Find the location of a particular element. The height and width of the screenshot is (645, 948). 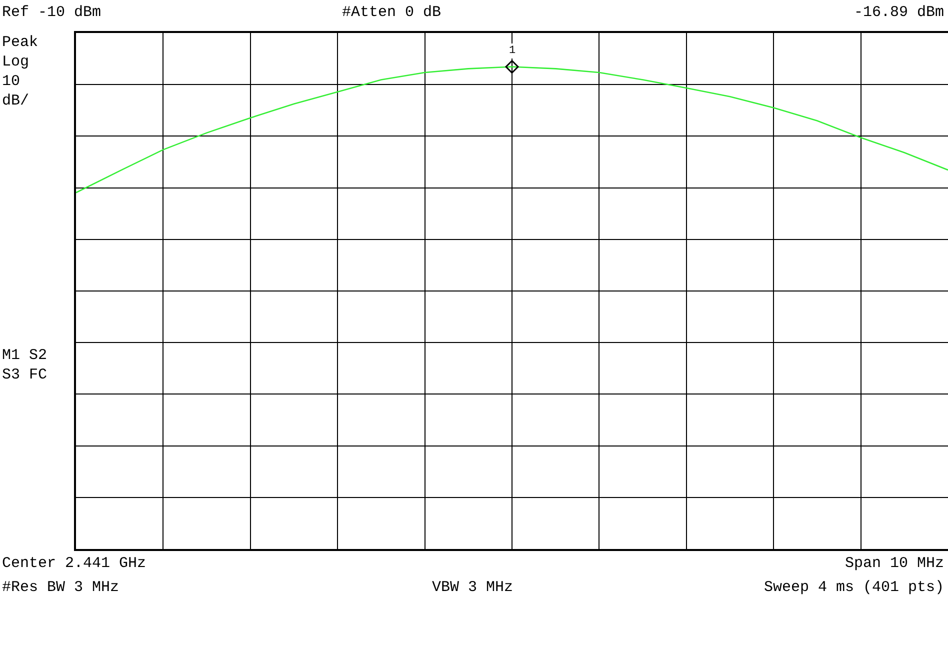

text: #Res BW 3 MHz is located at coordinates (61, 587).